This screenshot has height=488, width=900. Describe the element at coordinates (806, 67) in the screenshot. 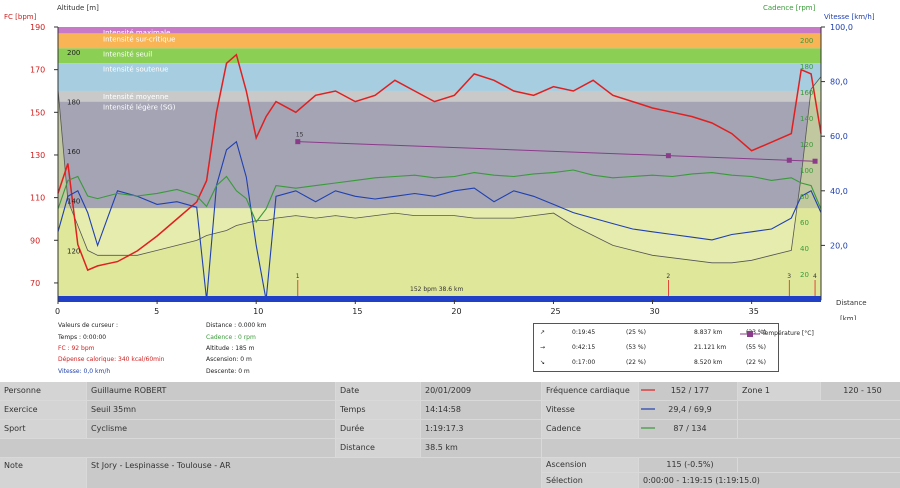

I see `cadence-tick-label: 180` at that location.